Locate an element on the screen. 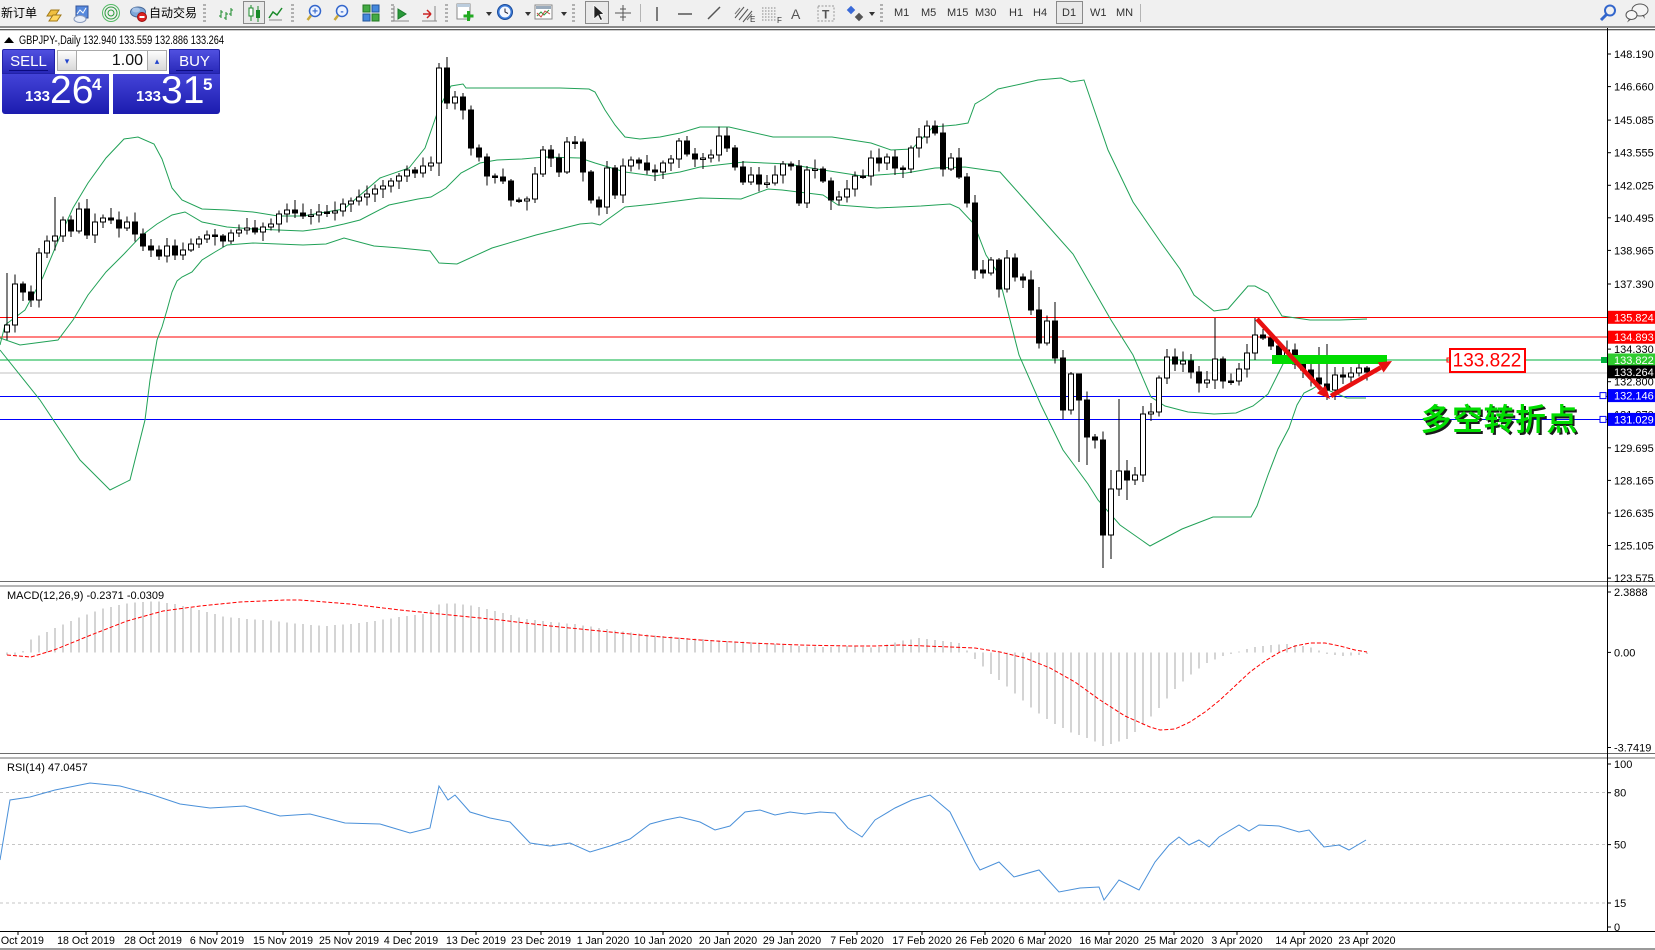 This screenshot has width=1655, height=950. svg-text: 20 Jan 2020 is located at coordinates (728, 941).